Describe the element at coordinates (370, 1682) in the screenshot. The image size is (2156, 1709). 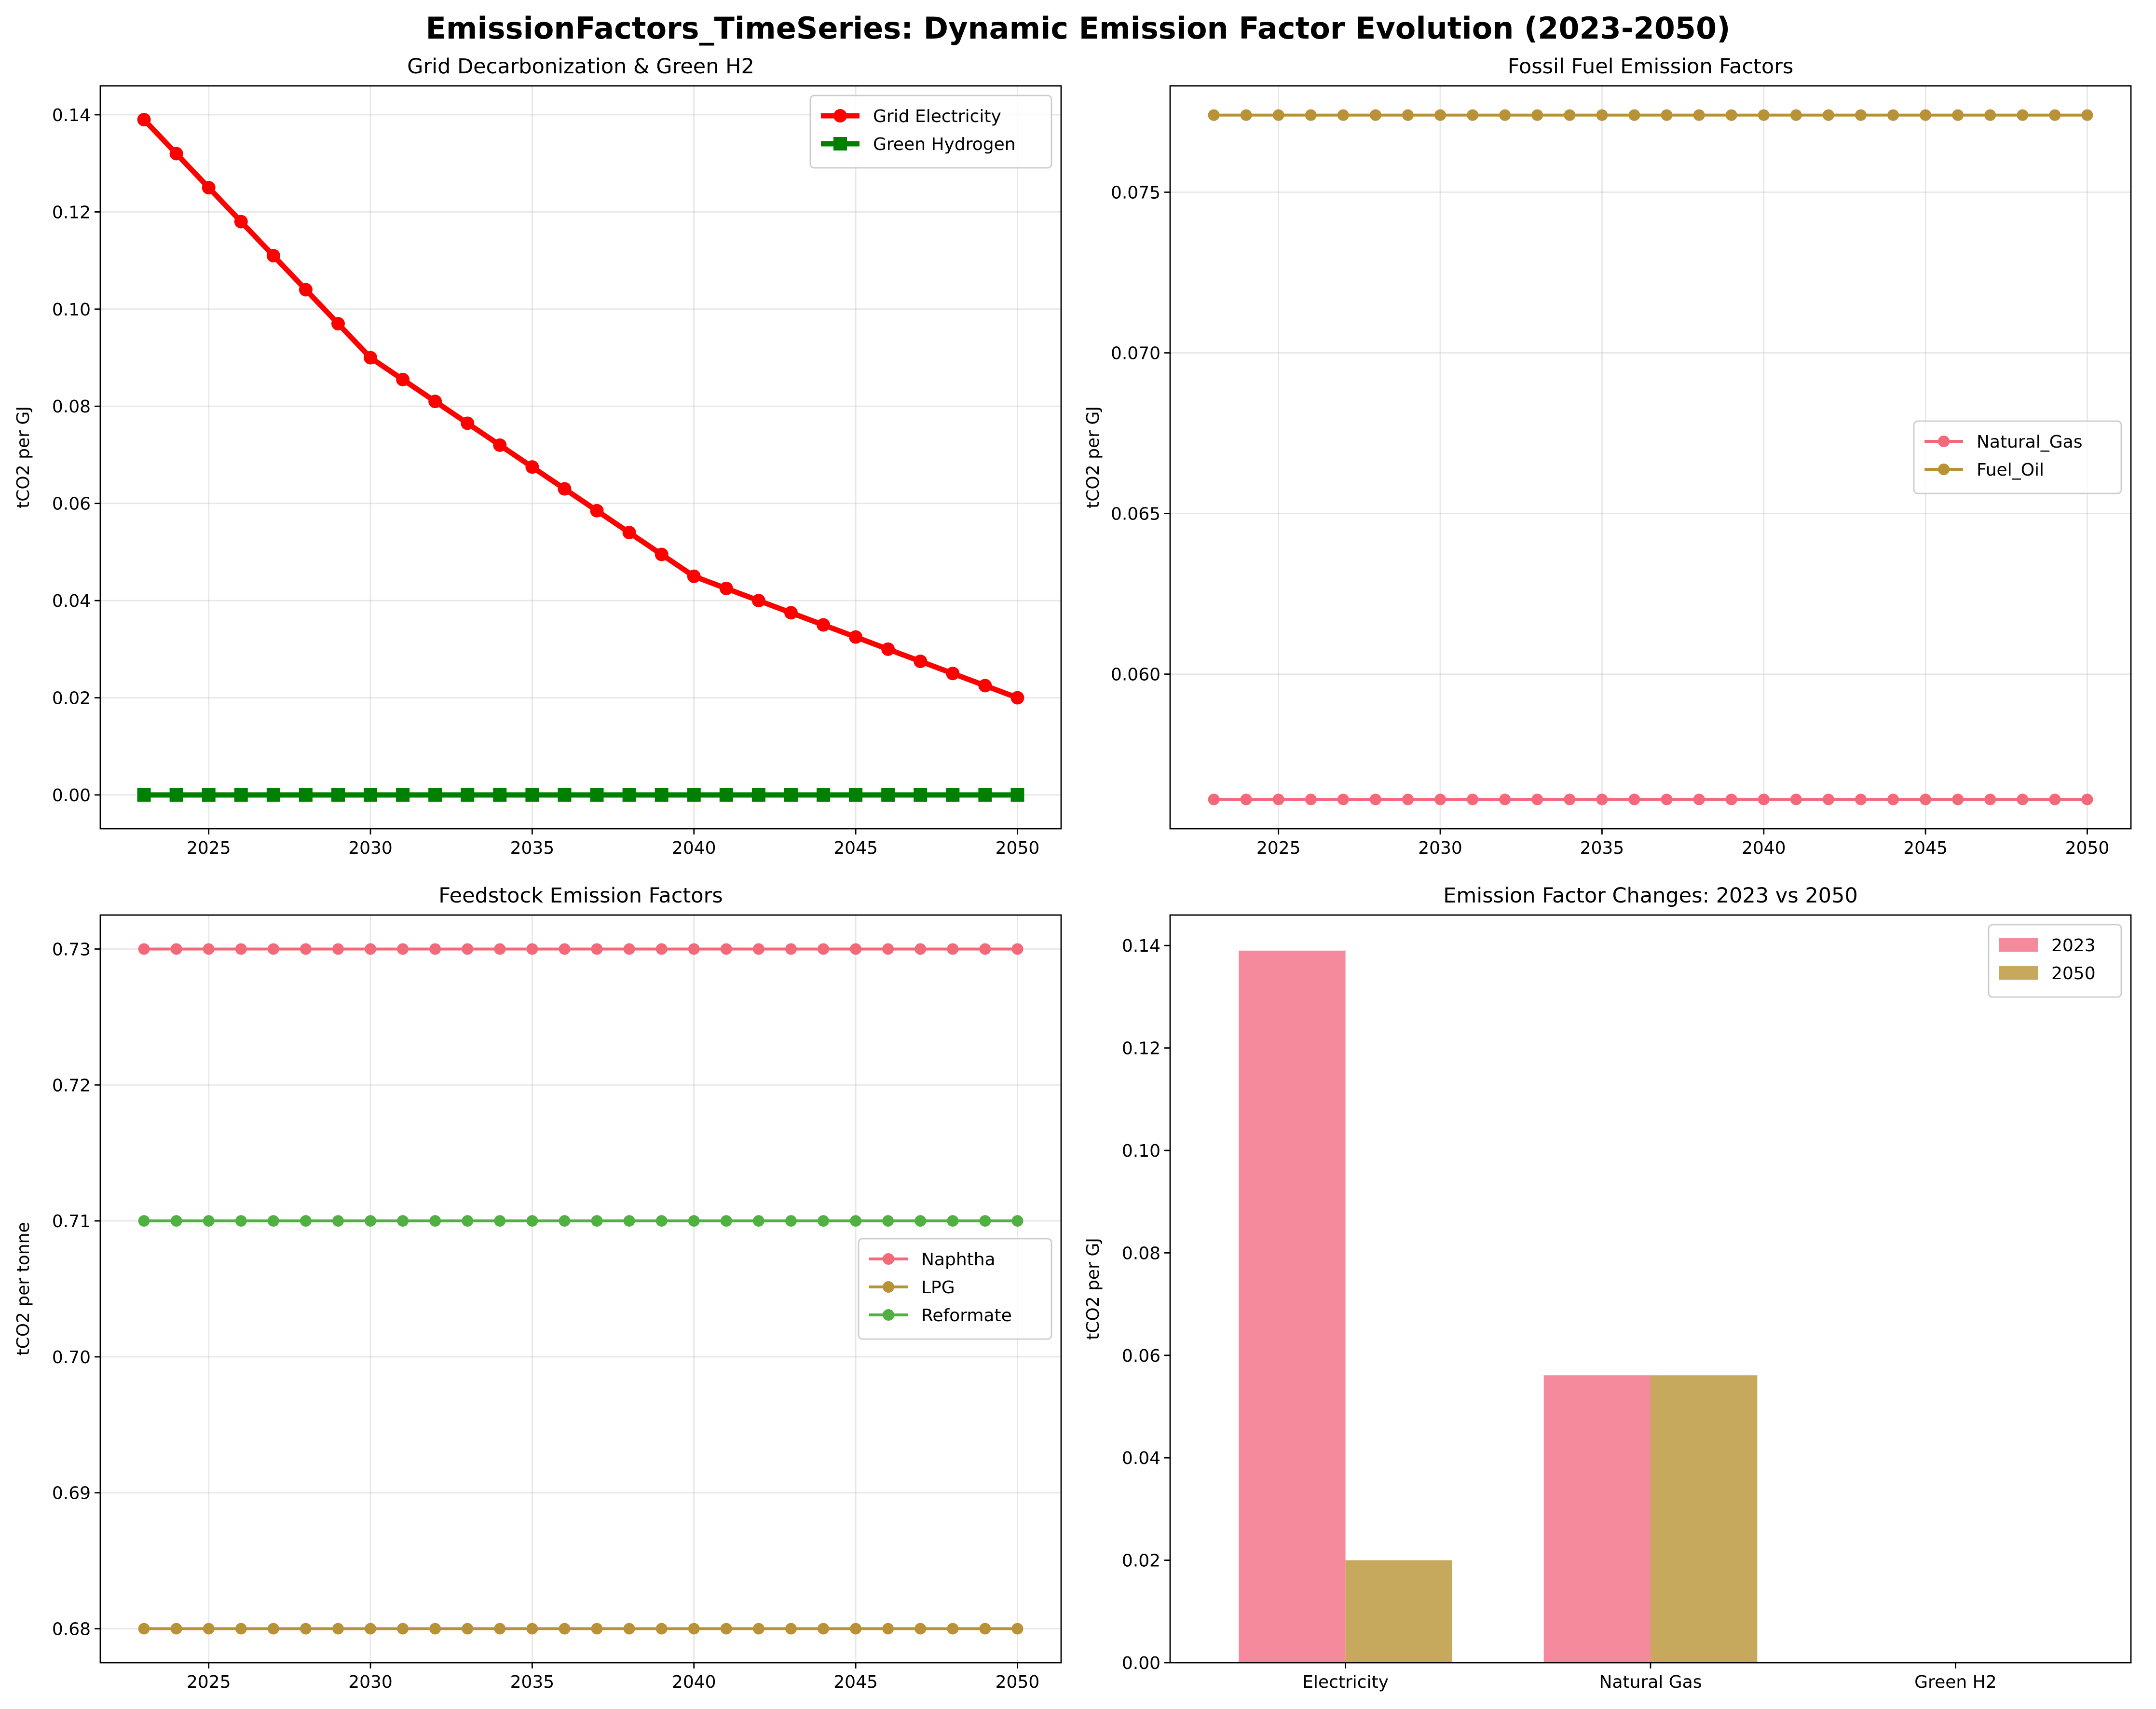
I see `x-tick-label: 2030` at that location.